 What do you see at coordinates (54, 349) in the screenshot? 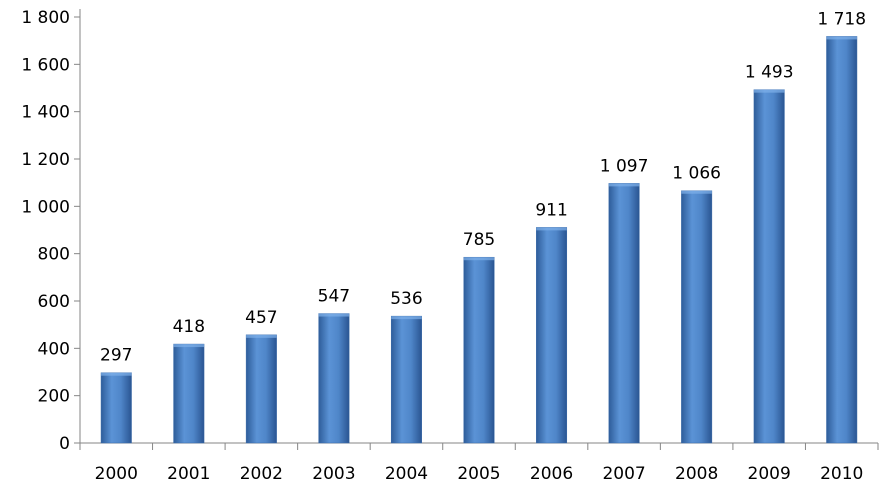
I see `y-tick-label: 400` at bounding box center [54, 349].